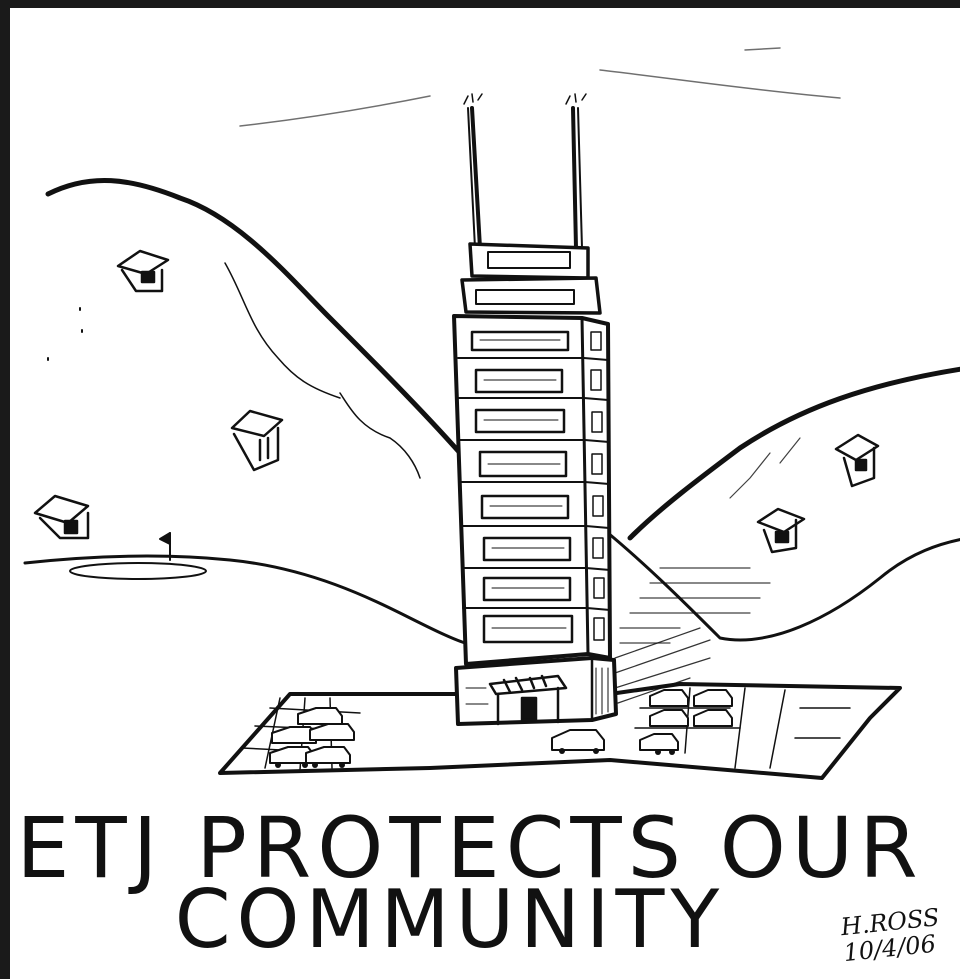 This screenshot has width=960, height=979. Describe the element at coordinates (525, 178) in the screenshot. I see `tower-antennas` at that location.